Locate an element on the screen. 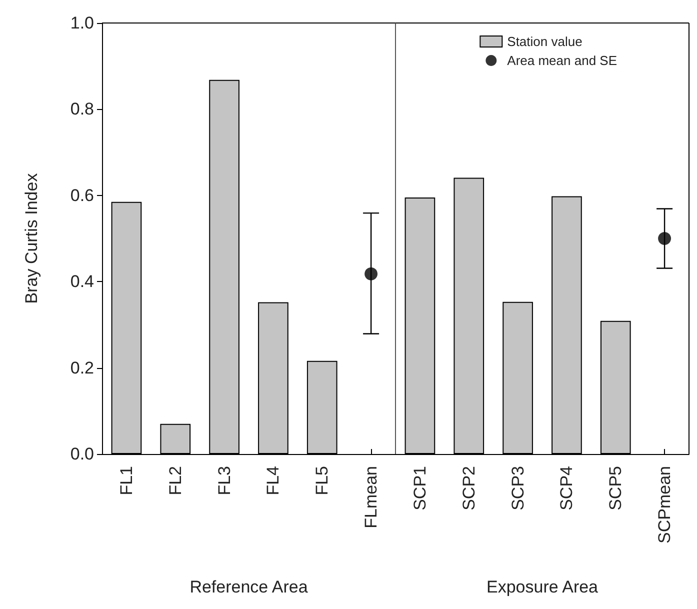  x-tick-label: FL1 is located at coordinates (126, 481).